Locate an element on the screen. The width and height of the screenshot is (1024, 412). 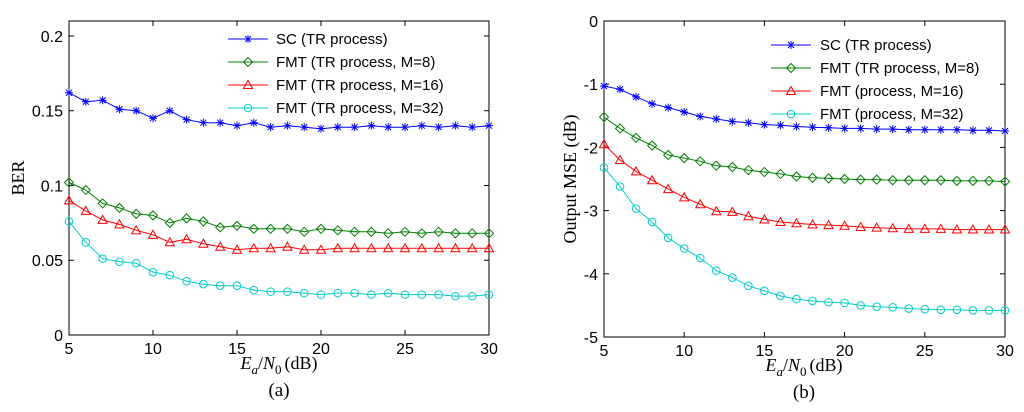
x-axis-label-b: Ea/N0 (dB) is located at coordinates (803, 367).